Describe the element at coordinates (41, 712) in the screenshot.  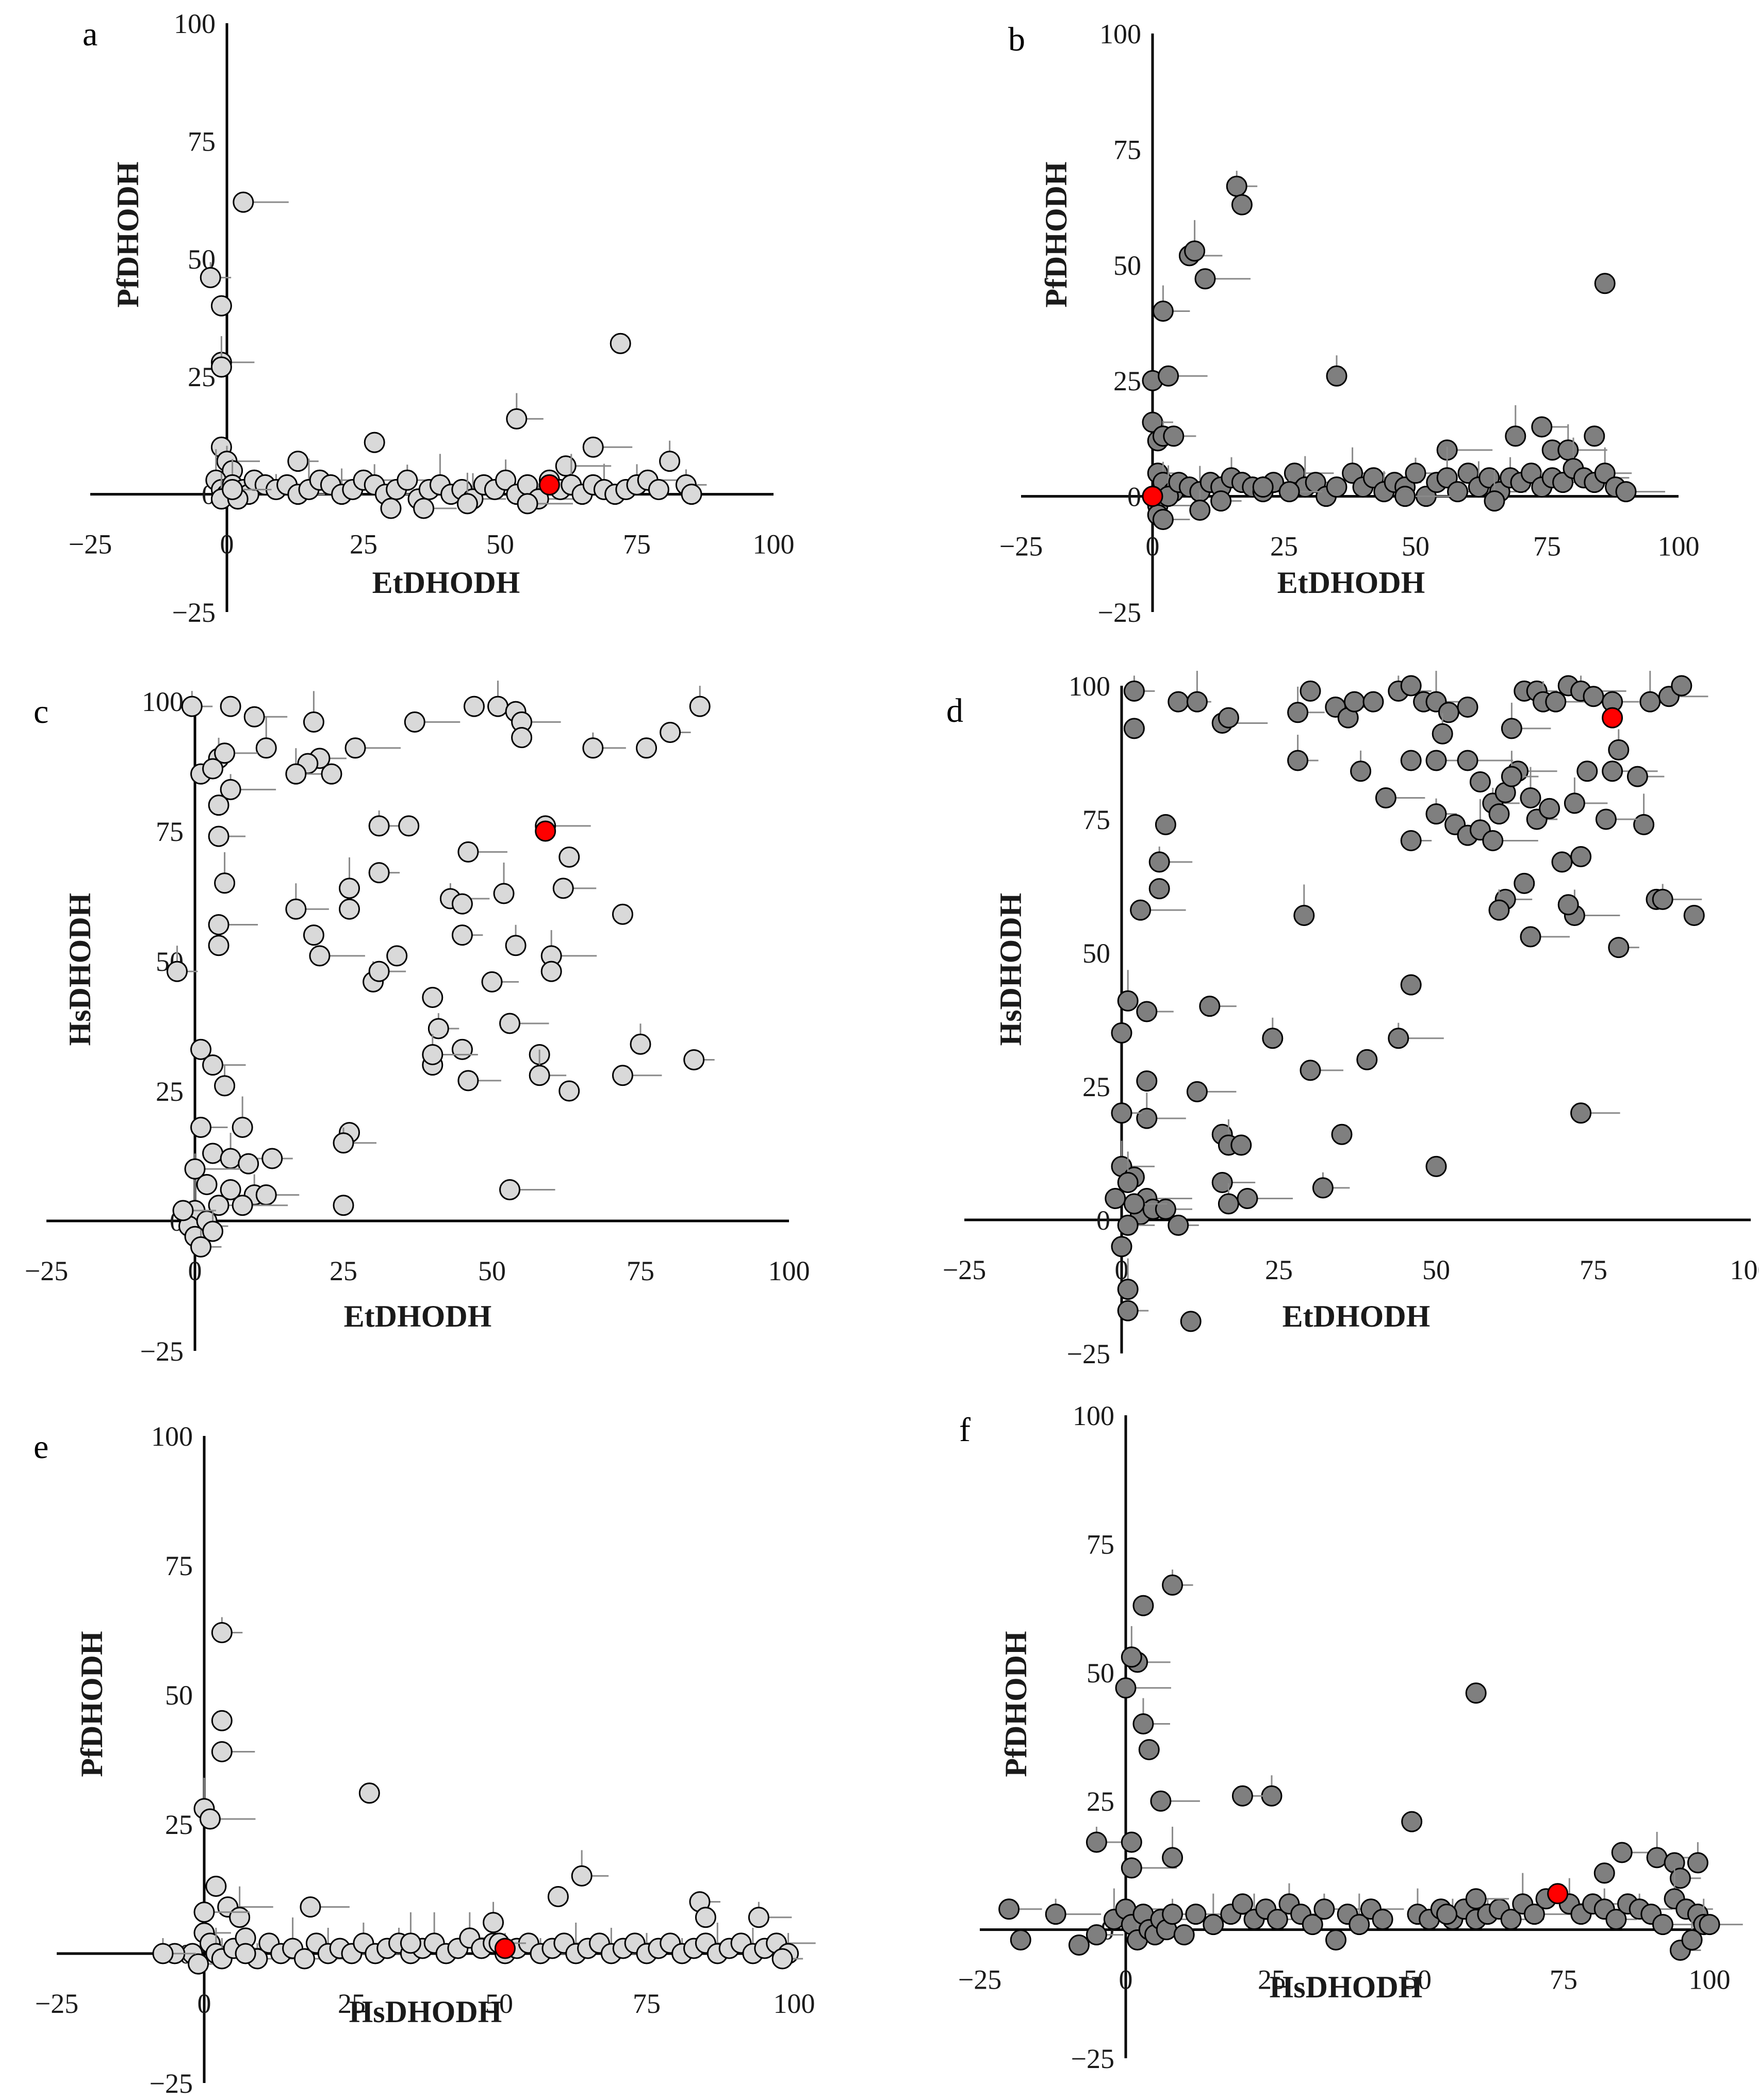
I see `panel-letter: c` at that location.